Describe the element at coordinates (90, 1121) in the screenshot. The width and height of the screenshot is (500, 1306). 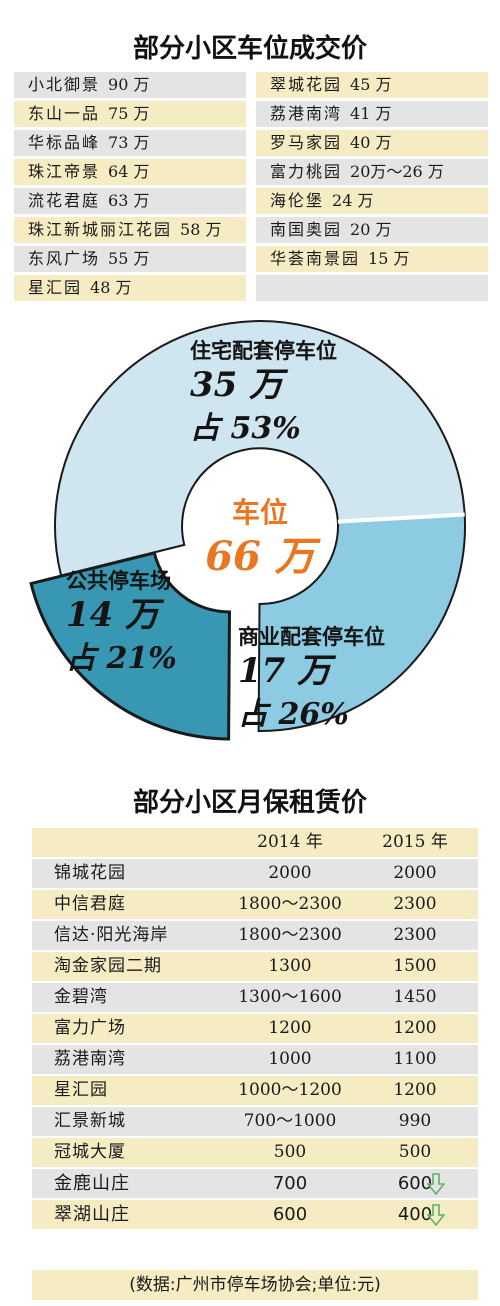
I see `row-name: 汇景新城` at that location.